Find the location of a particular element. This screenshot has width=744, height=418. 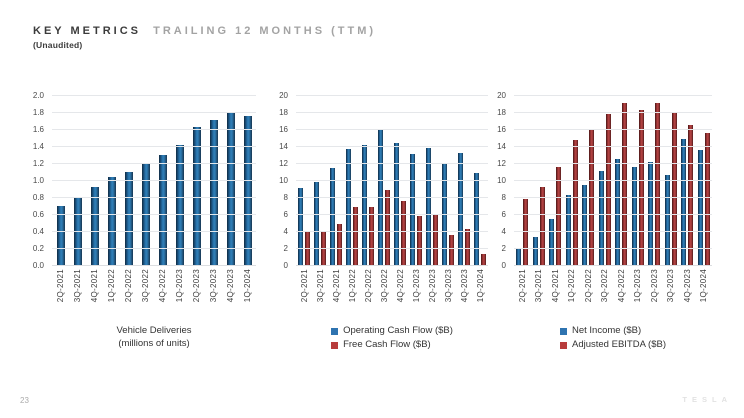

y-tick-label: 1.0 is located at coordinates (38, 180).